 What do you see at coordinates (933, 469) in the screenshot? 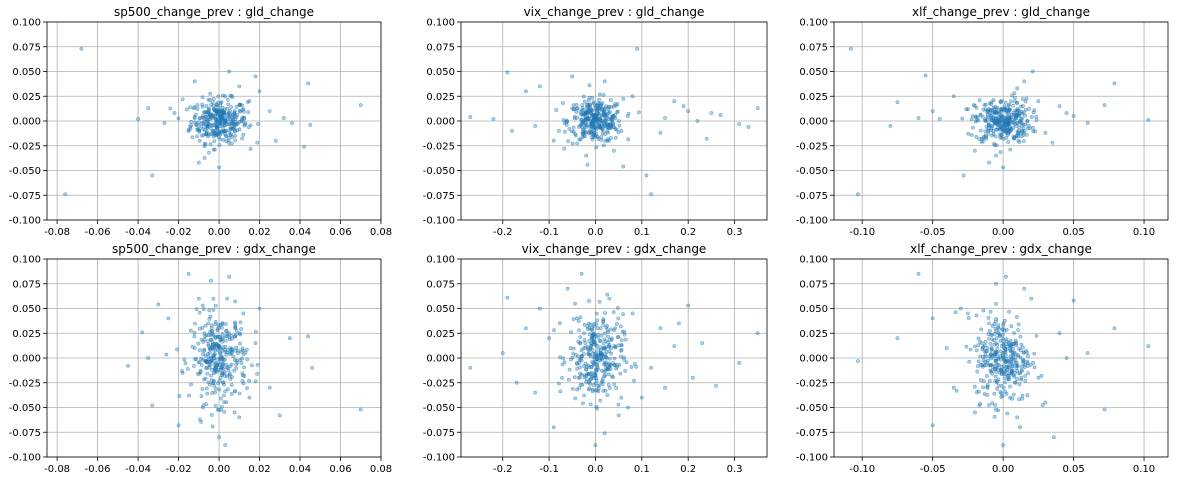
I see `x-tick-label: -0.05` at bounding box center [933, 469].